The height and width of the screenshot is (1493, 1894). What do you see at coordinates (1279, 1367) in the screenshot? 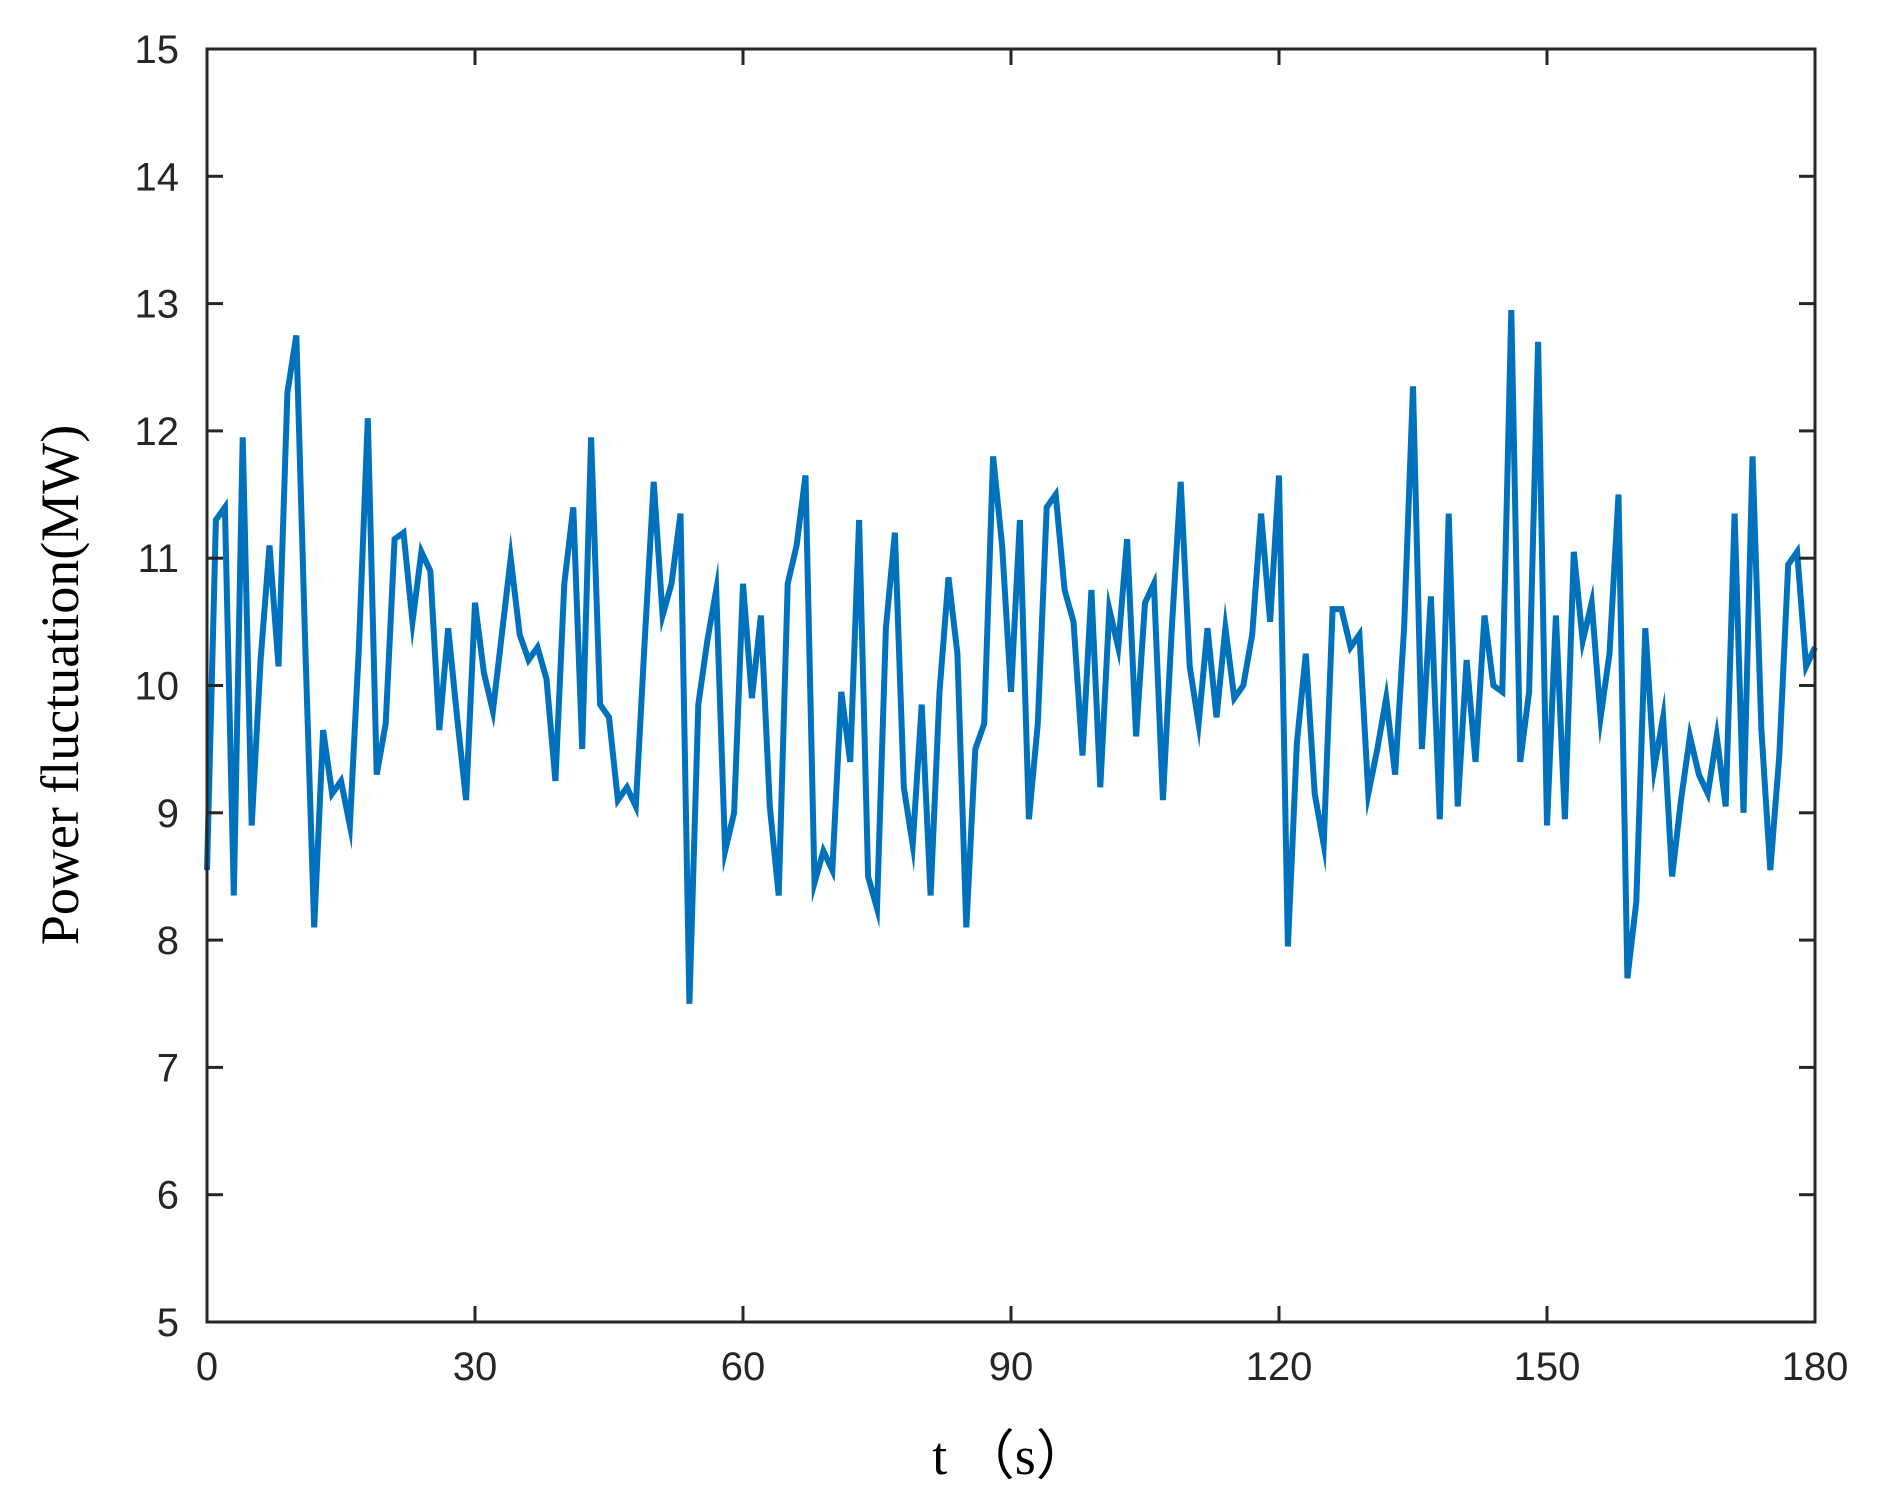
I see `x-tick-label: 120` at bounding box center [1279, 1367].